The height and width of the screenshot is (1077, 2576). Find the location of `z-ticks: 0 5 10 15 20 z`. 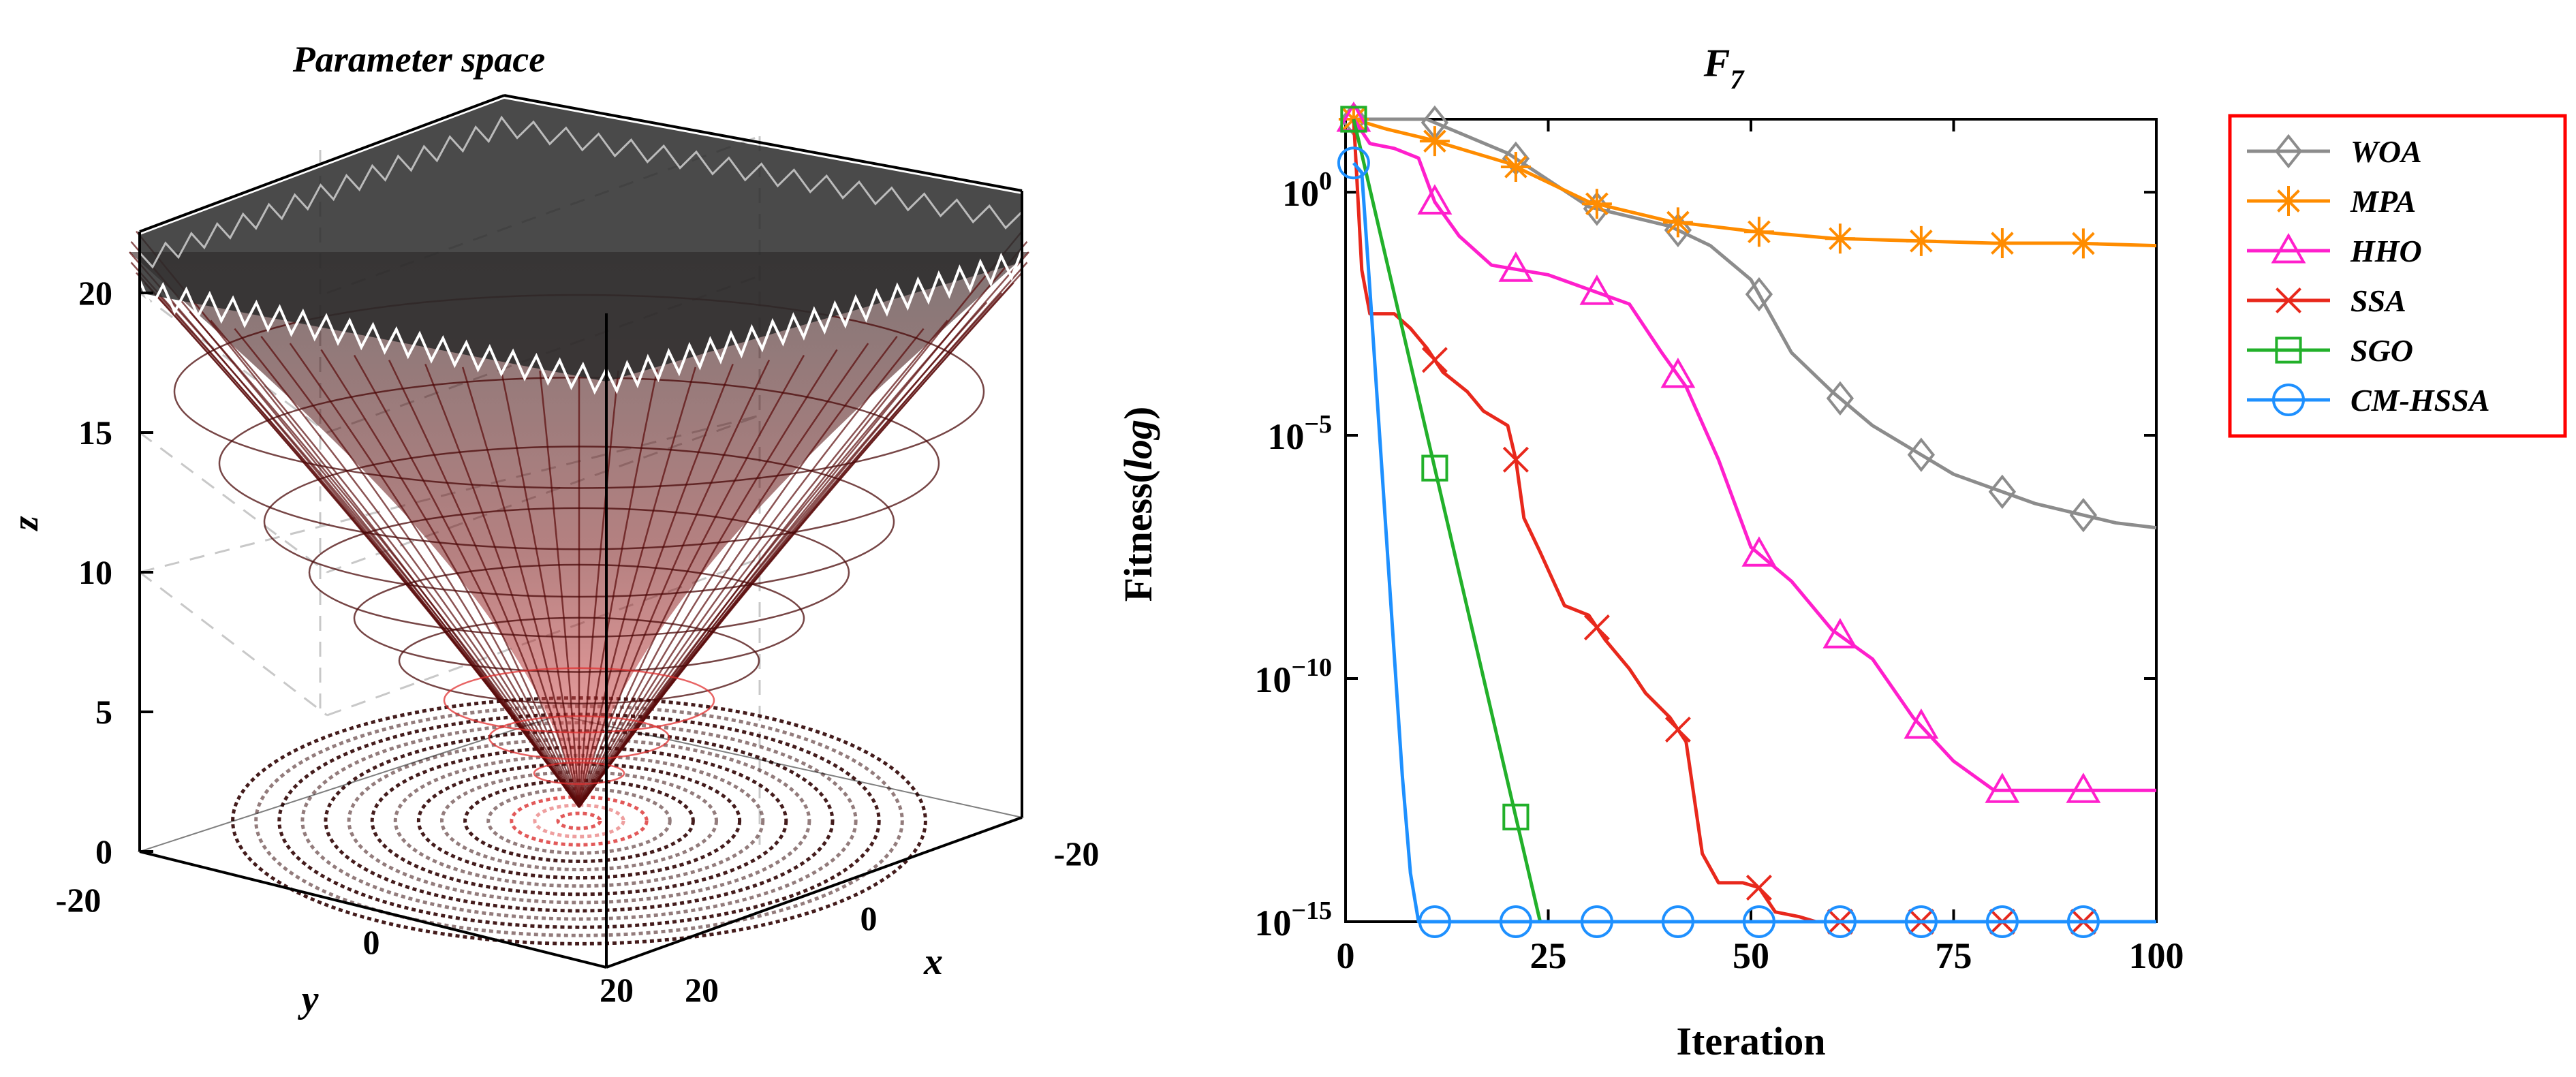

z-ticks: 0 5 10 15 20 z is located at coordinates (79, 573).